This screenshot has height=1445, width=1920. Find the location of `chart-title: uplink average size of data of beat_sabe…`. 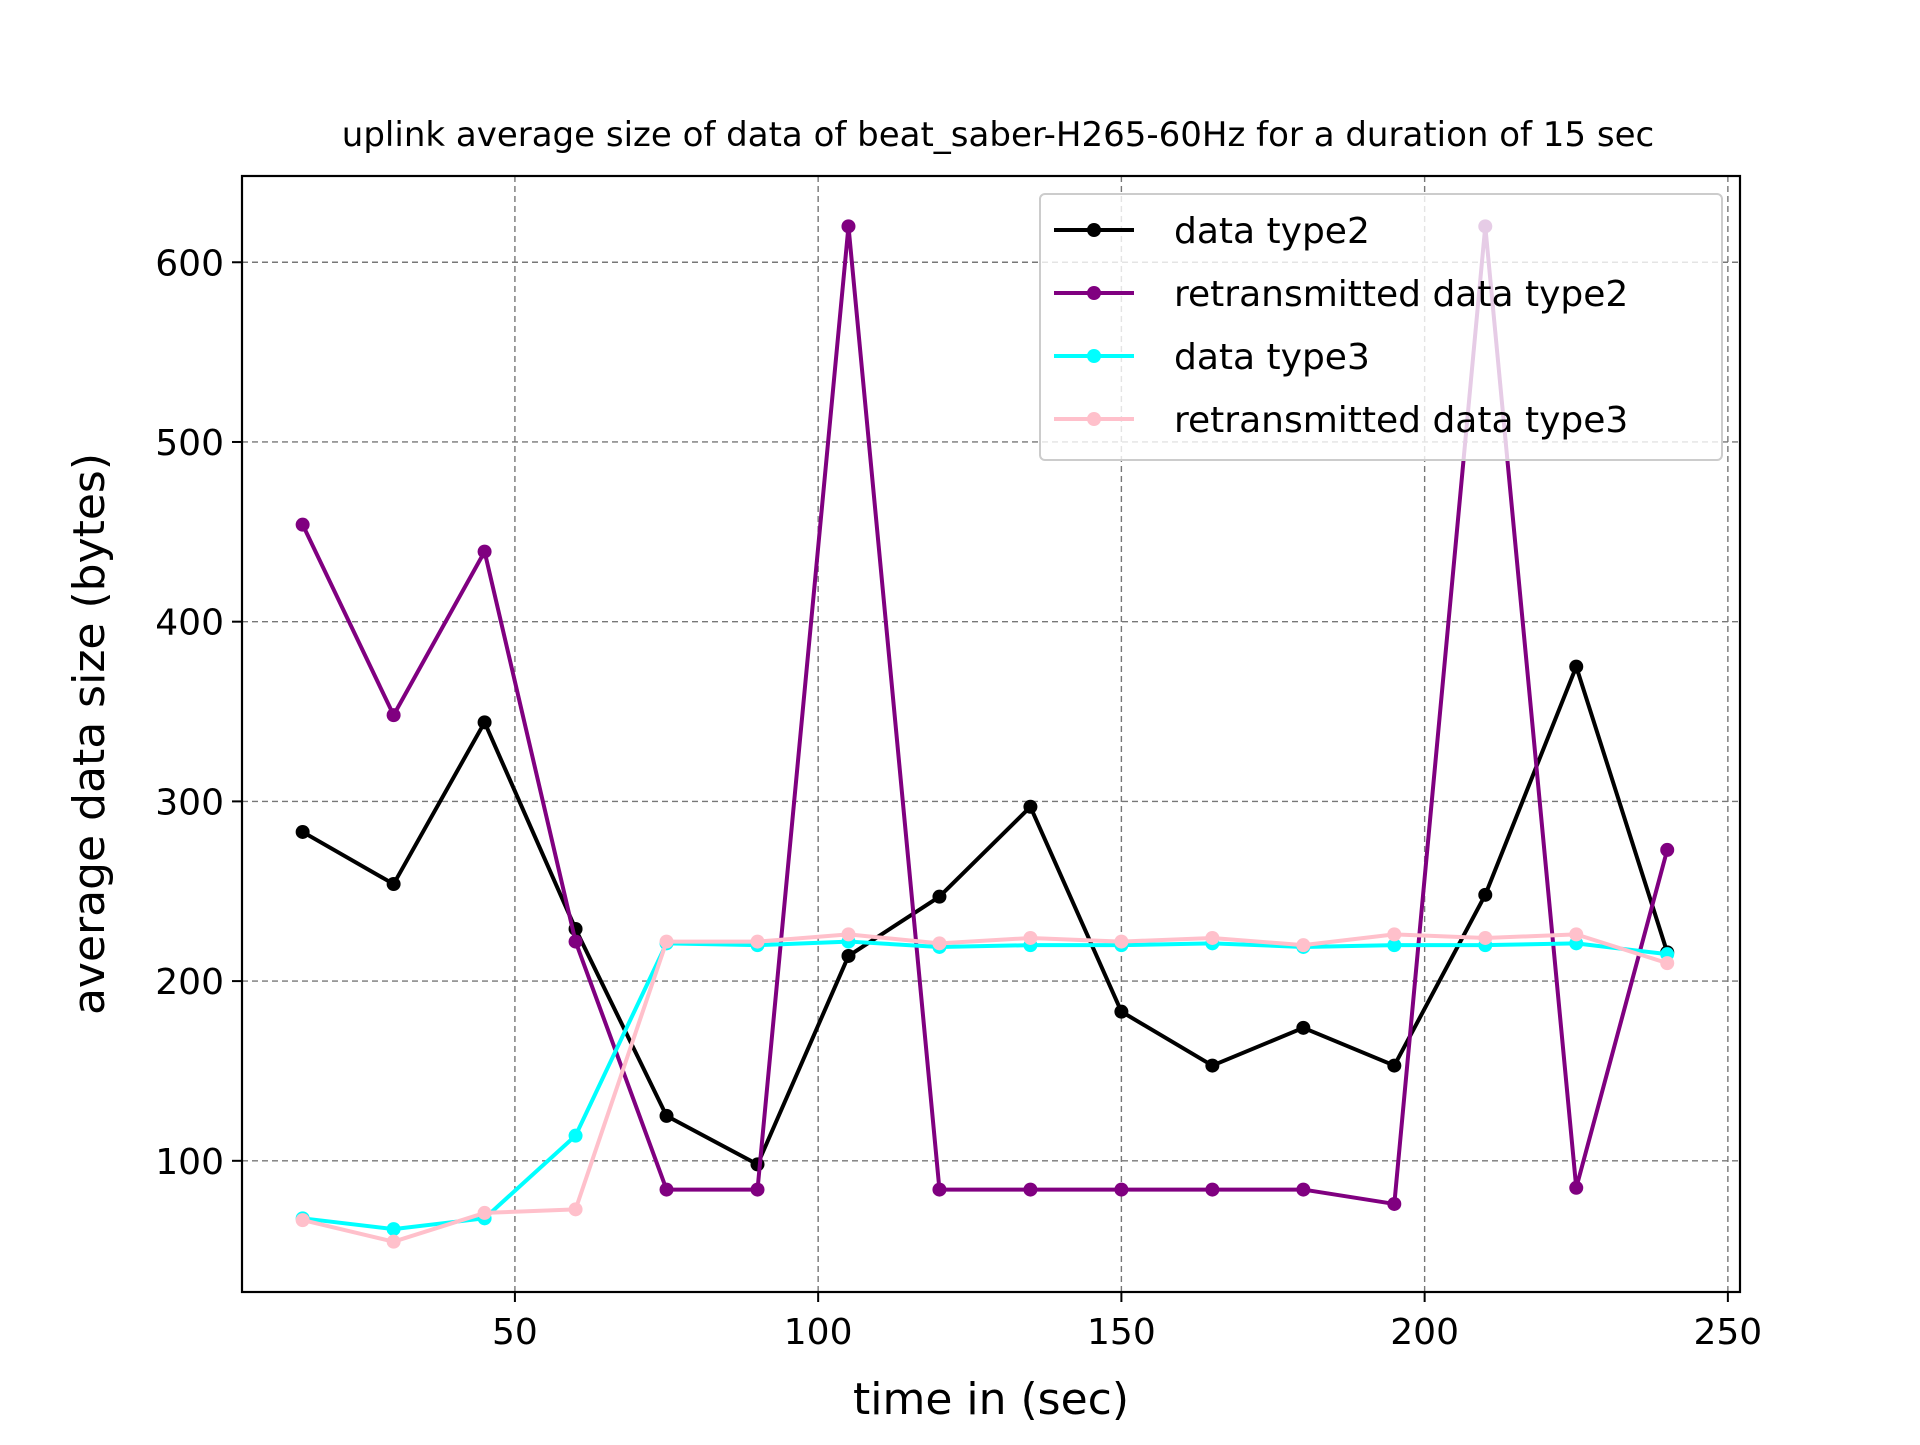

chart-title: uplink average size of data of beat_sabe… is located at coordinates (998, 135).